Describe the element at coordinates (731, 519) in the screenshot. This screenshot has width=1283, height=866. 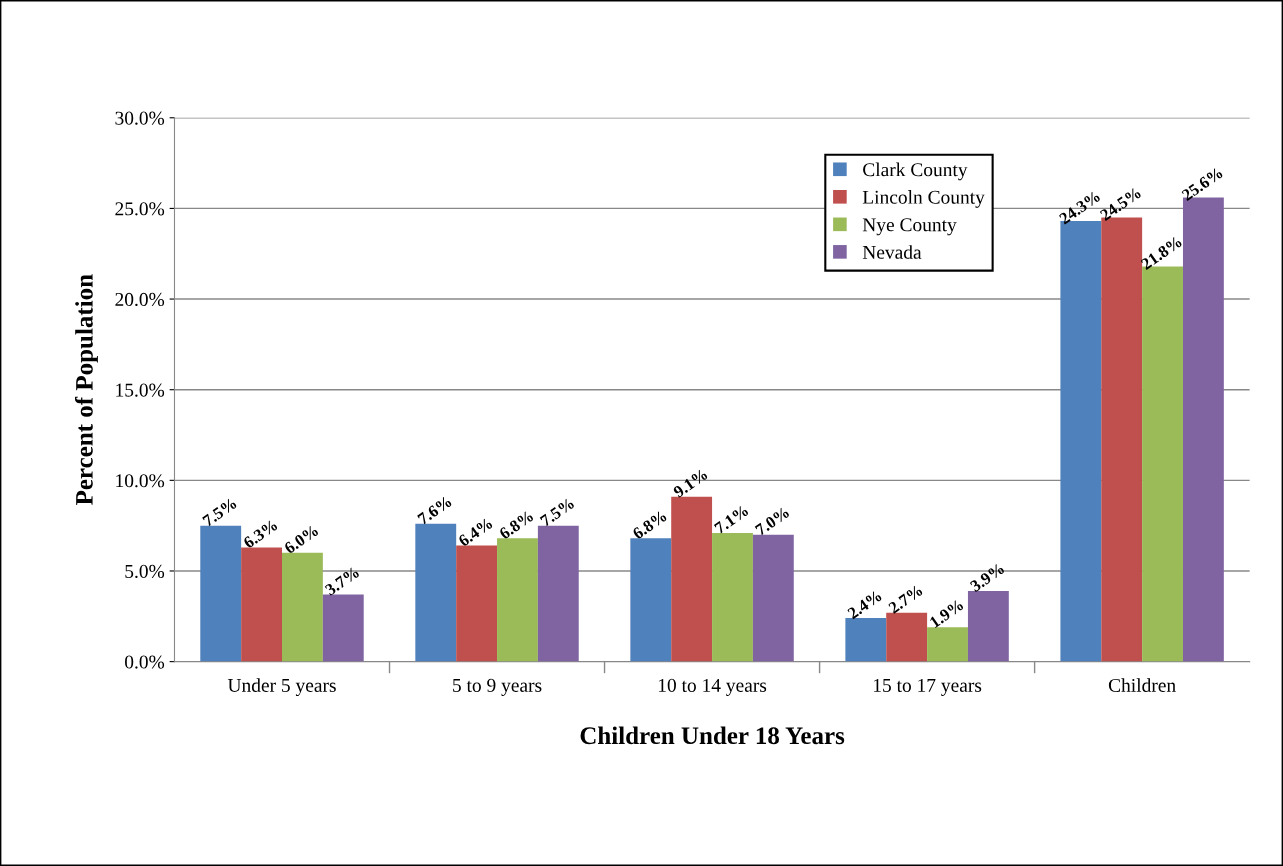
I see `data-label: 7.1%` at that location.